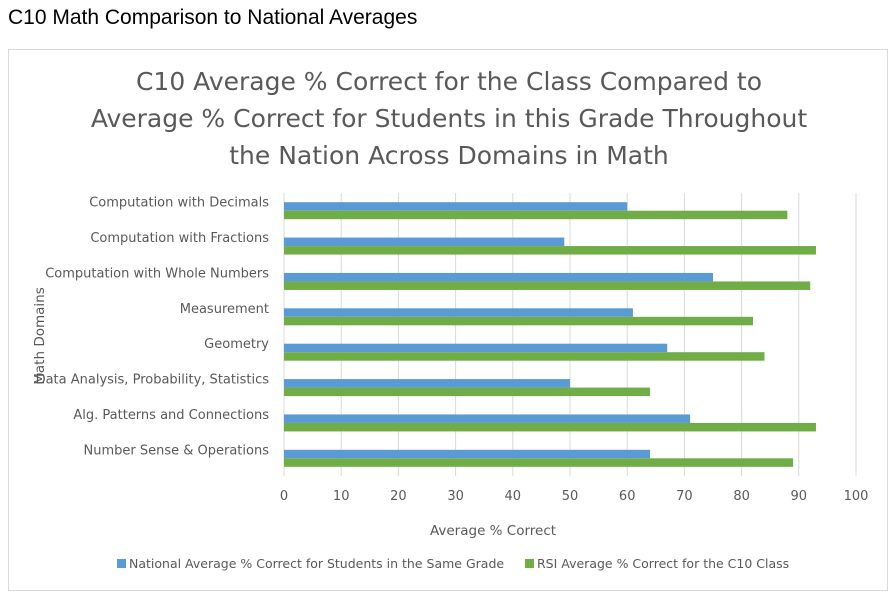  Describe the element at coordinates (224, 309) in the screenshot. I see `category-label: Measurement` at that location.